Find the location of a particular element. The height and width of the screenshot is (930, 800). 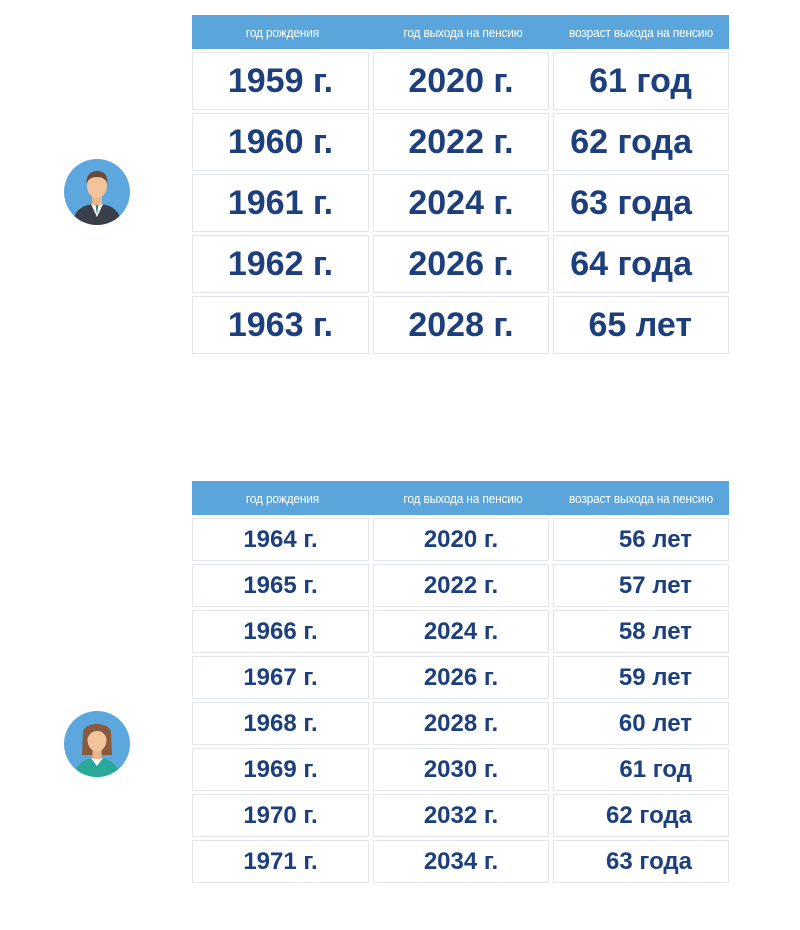

woman-avatar-icon is located at coordinates (97, 744).